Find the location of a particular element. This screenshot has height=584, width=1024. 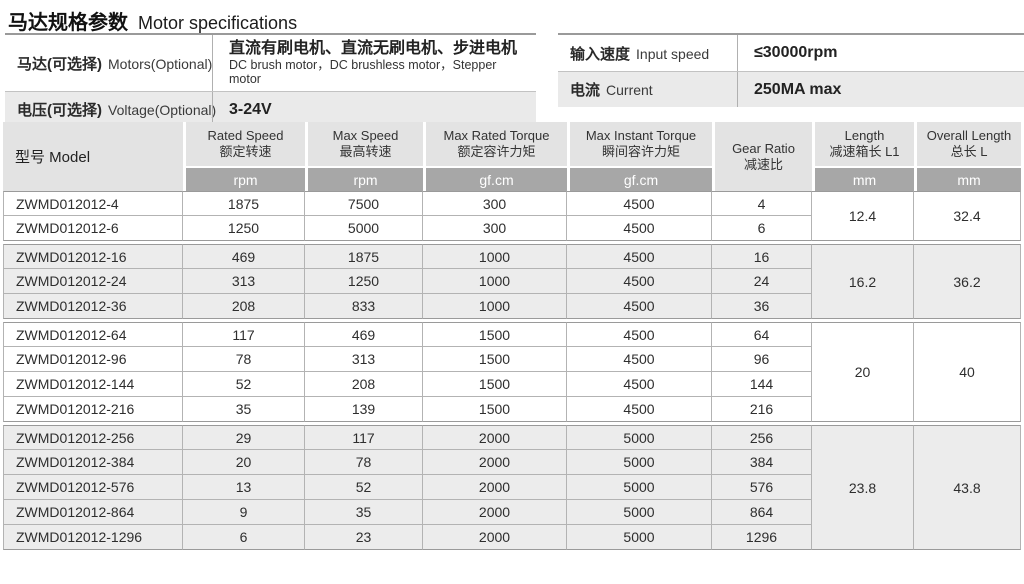

page-title: 马达规格参数 Motor specifications is located at coordinates (152, 20).